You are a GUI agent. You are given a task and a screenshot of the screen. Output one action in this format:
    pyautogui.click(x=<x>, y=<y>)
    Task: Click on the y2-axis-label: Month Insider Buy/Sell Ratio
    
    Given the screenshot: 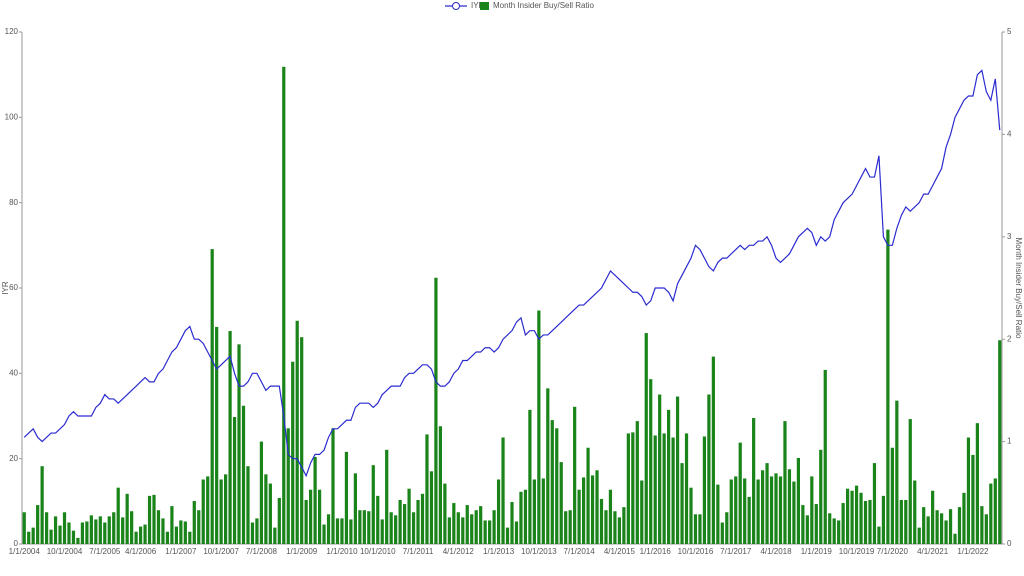 What is the action you would take?
    pyautogui.click(x=1018, y=288)
    